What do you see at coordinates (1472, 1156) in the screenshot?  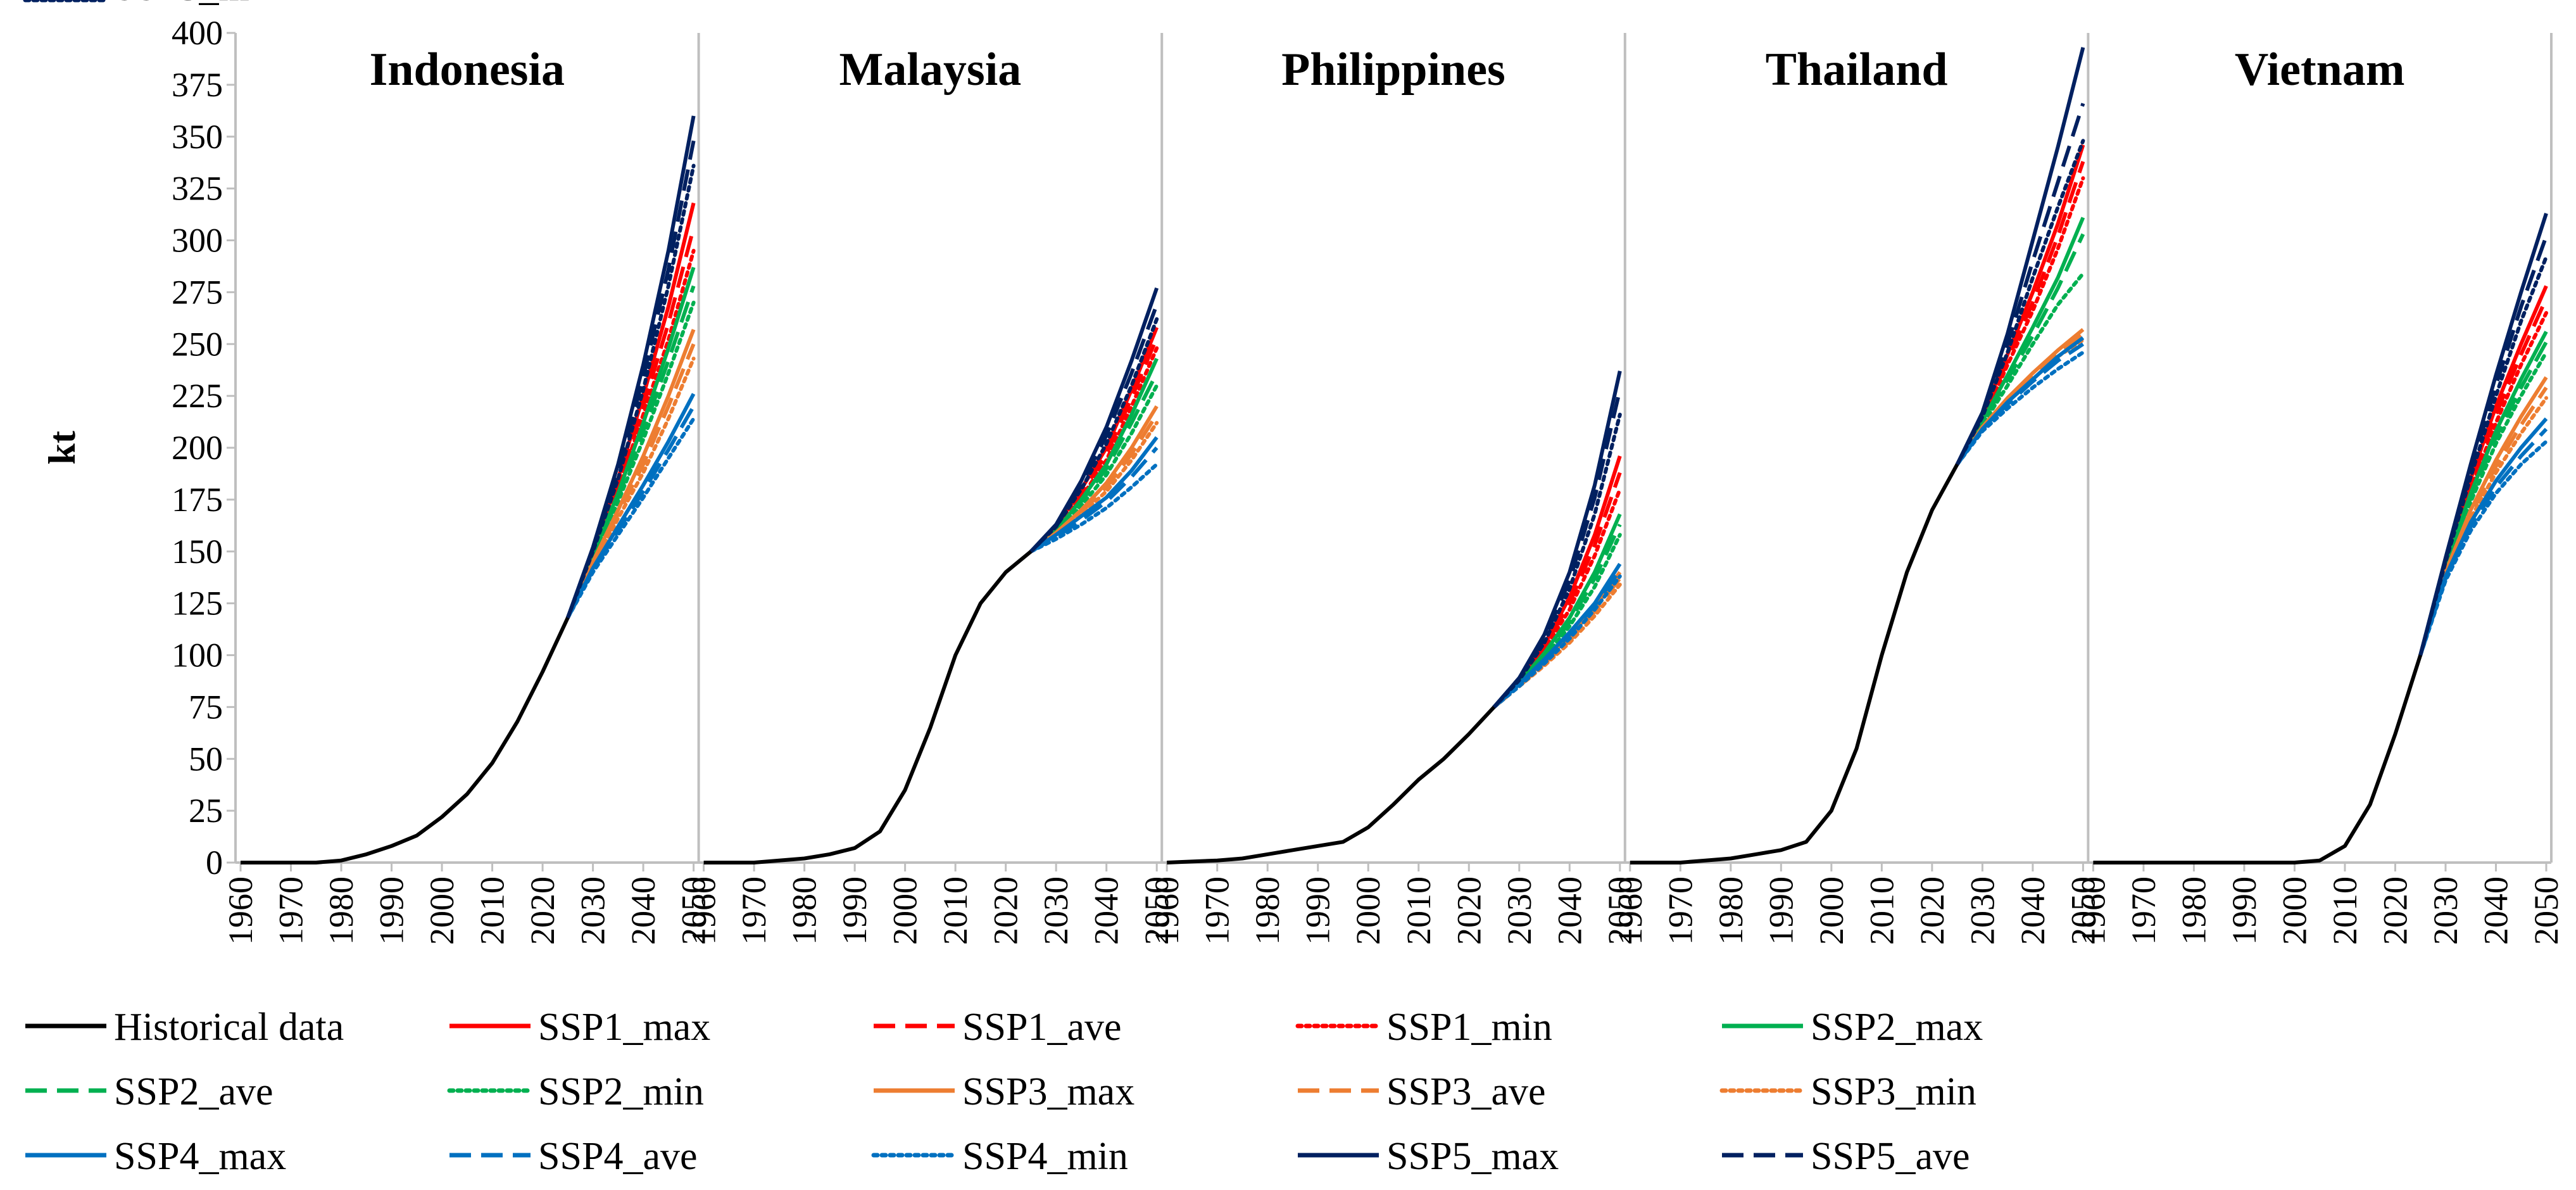 I see `legend-label: SSP5_max` at bounding box center [1472, 1156].